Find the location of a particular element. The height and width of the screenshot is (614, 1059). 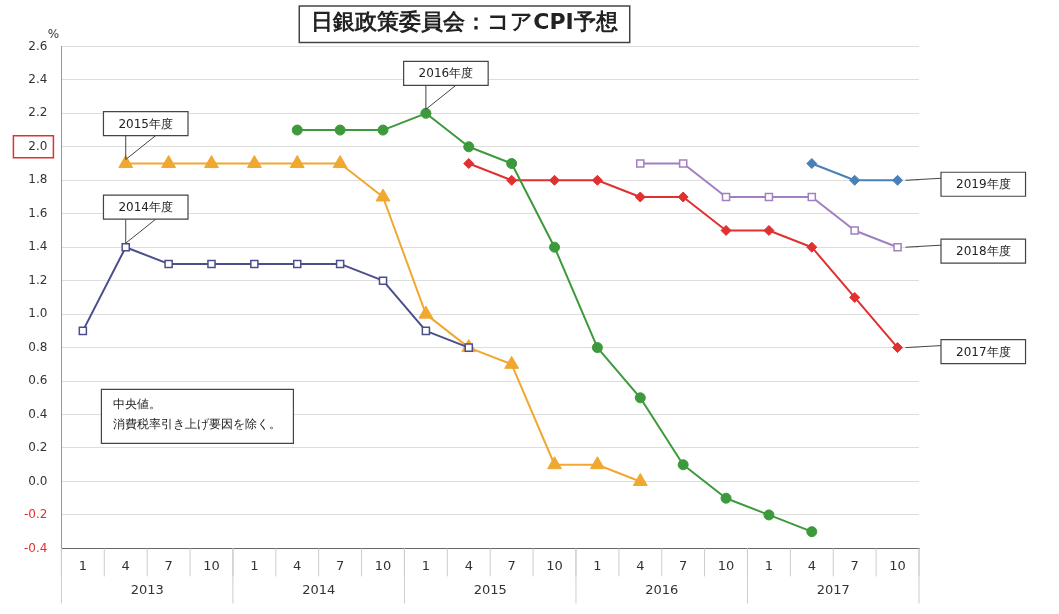

y-tick-label: 2.6 is located at coordinates (38, 45).